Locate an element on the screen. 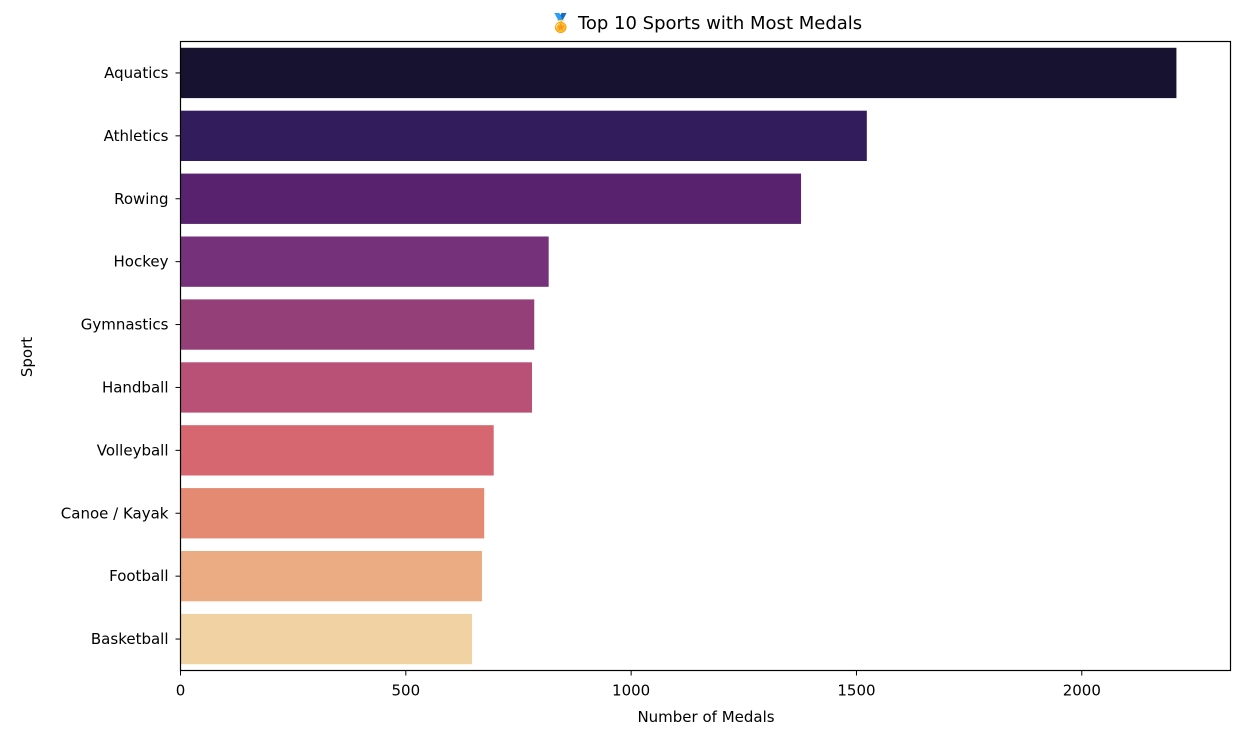 This screenshot has height=736, width=1242. y-axis-label: Sport is located at coordinates (27, 357).